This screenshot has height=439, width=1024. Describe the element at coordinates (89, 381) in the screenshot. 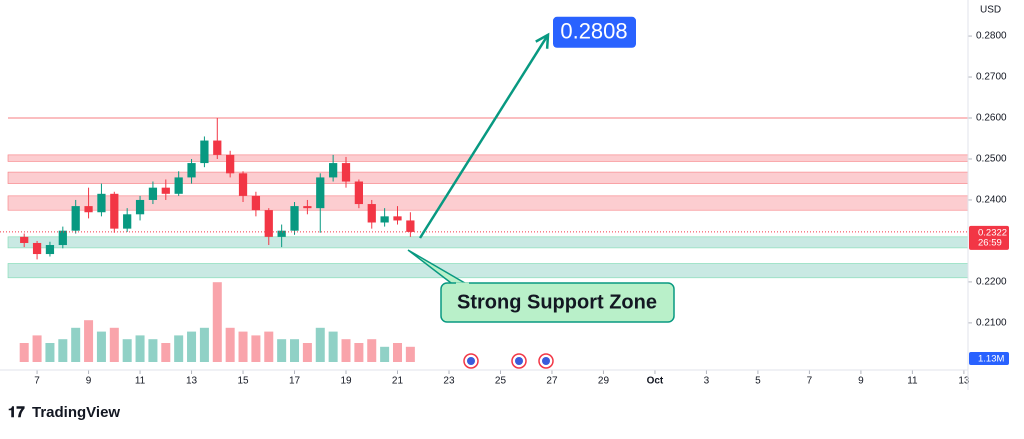

I see `x-tick-label: 9` at that location.